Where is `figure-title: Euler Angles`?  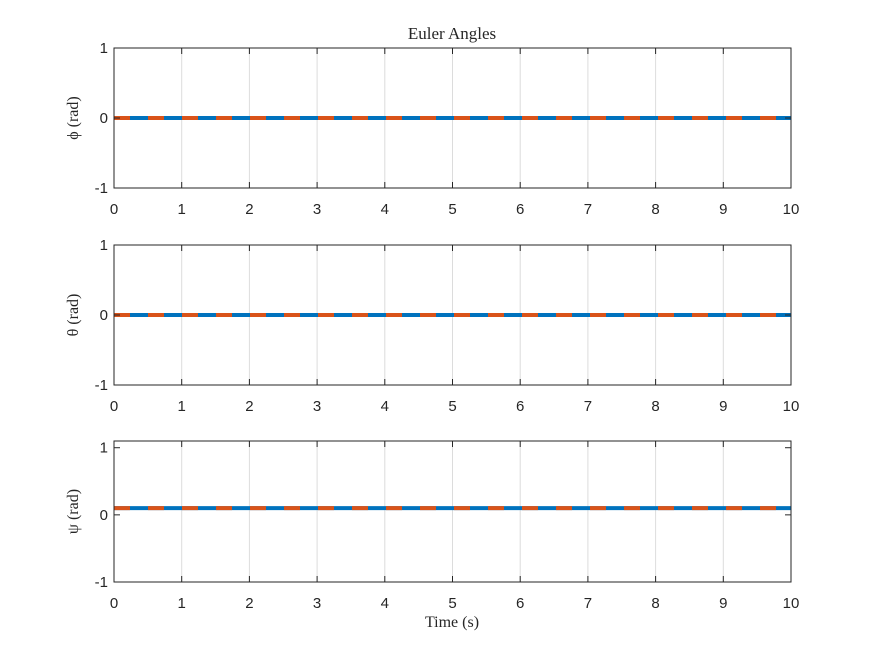 figure-title: Euler Angles is located at coordinates (452, 33).